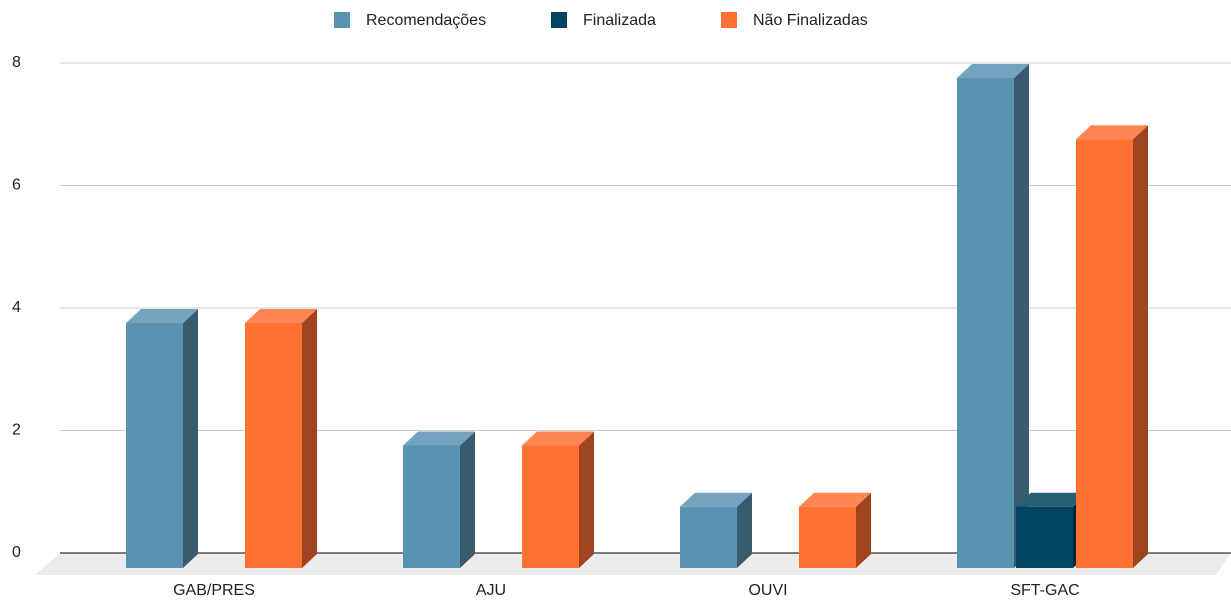 This screenshot has height=603, width=1231. What do you see at coordinates (491, 590) in the screenshot?
I see `x-tick-label: AJU` at bounding box center [491, 590].